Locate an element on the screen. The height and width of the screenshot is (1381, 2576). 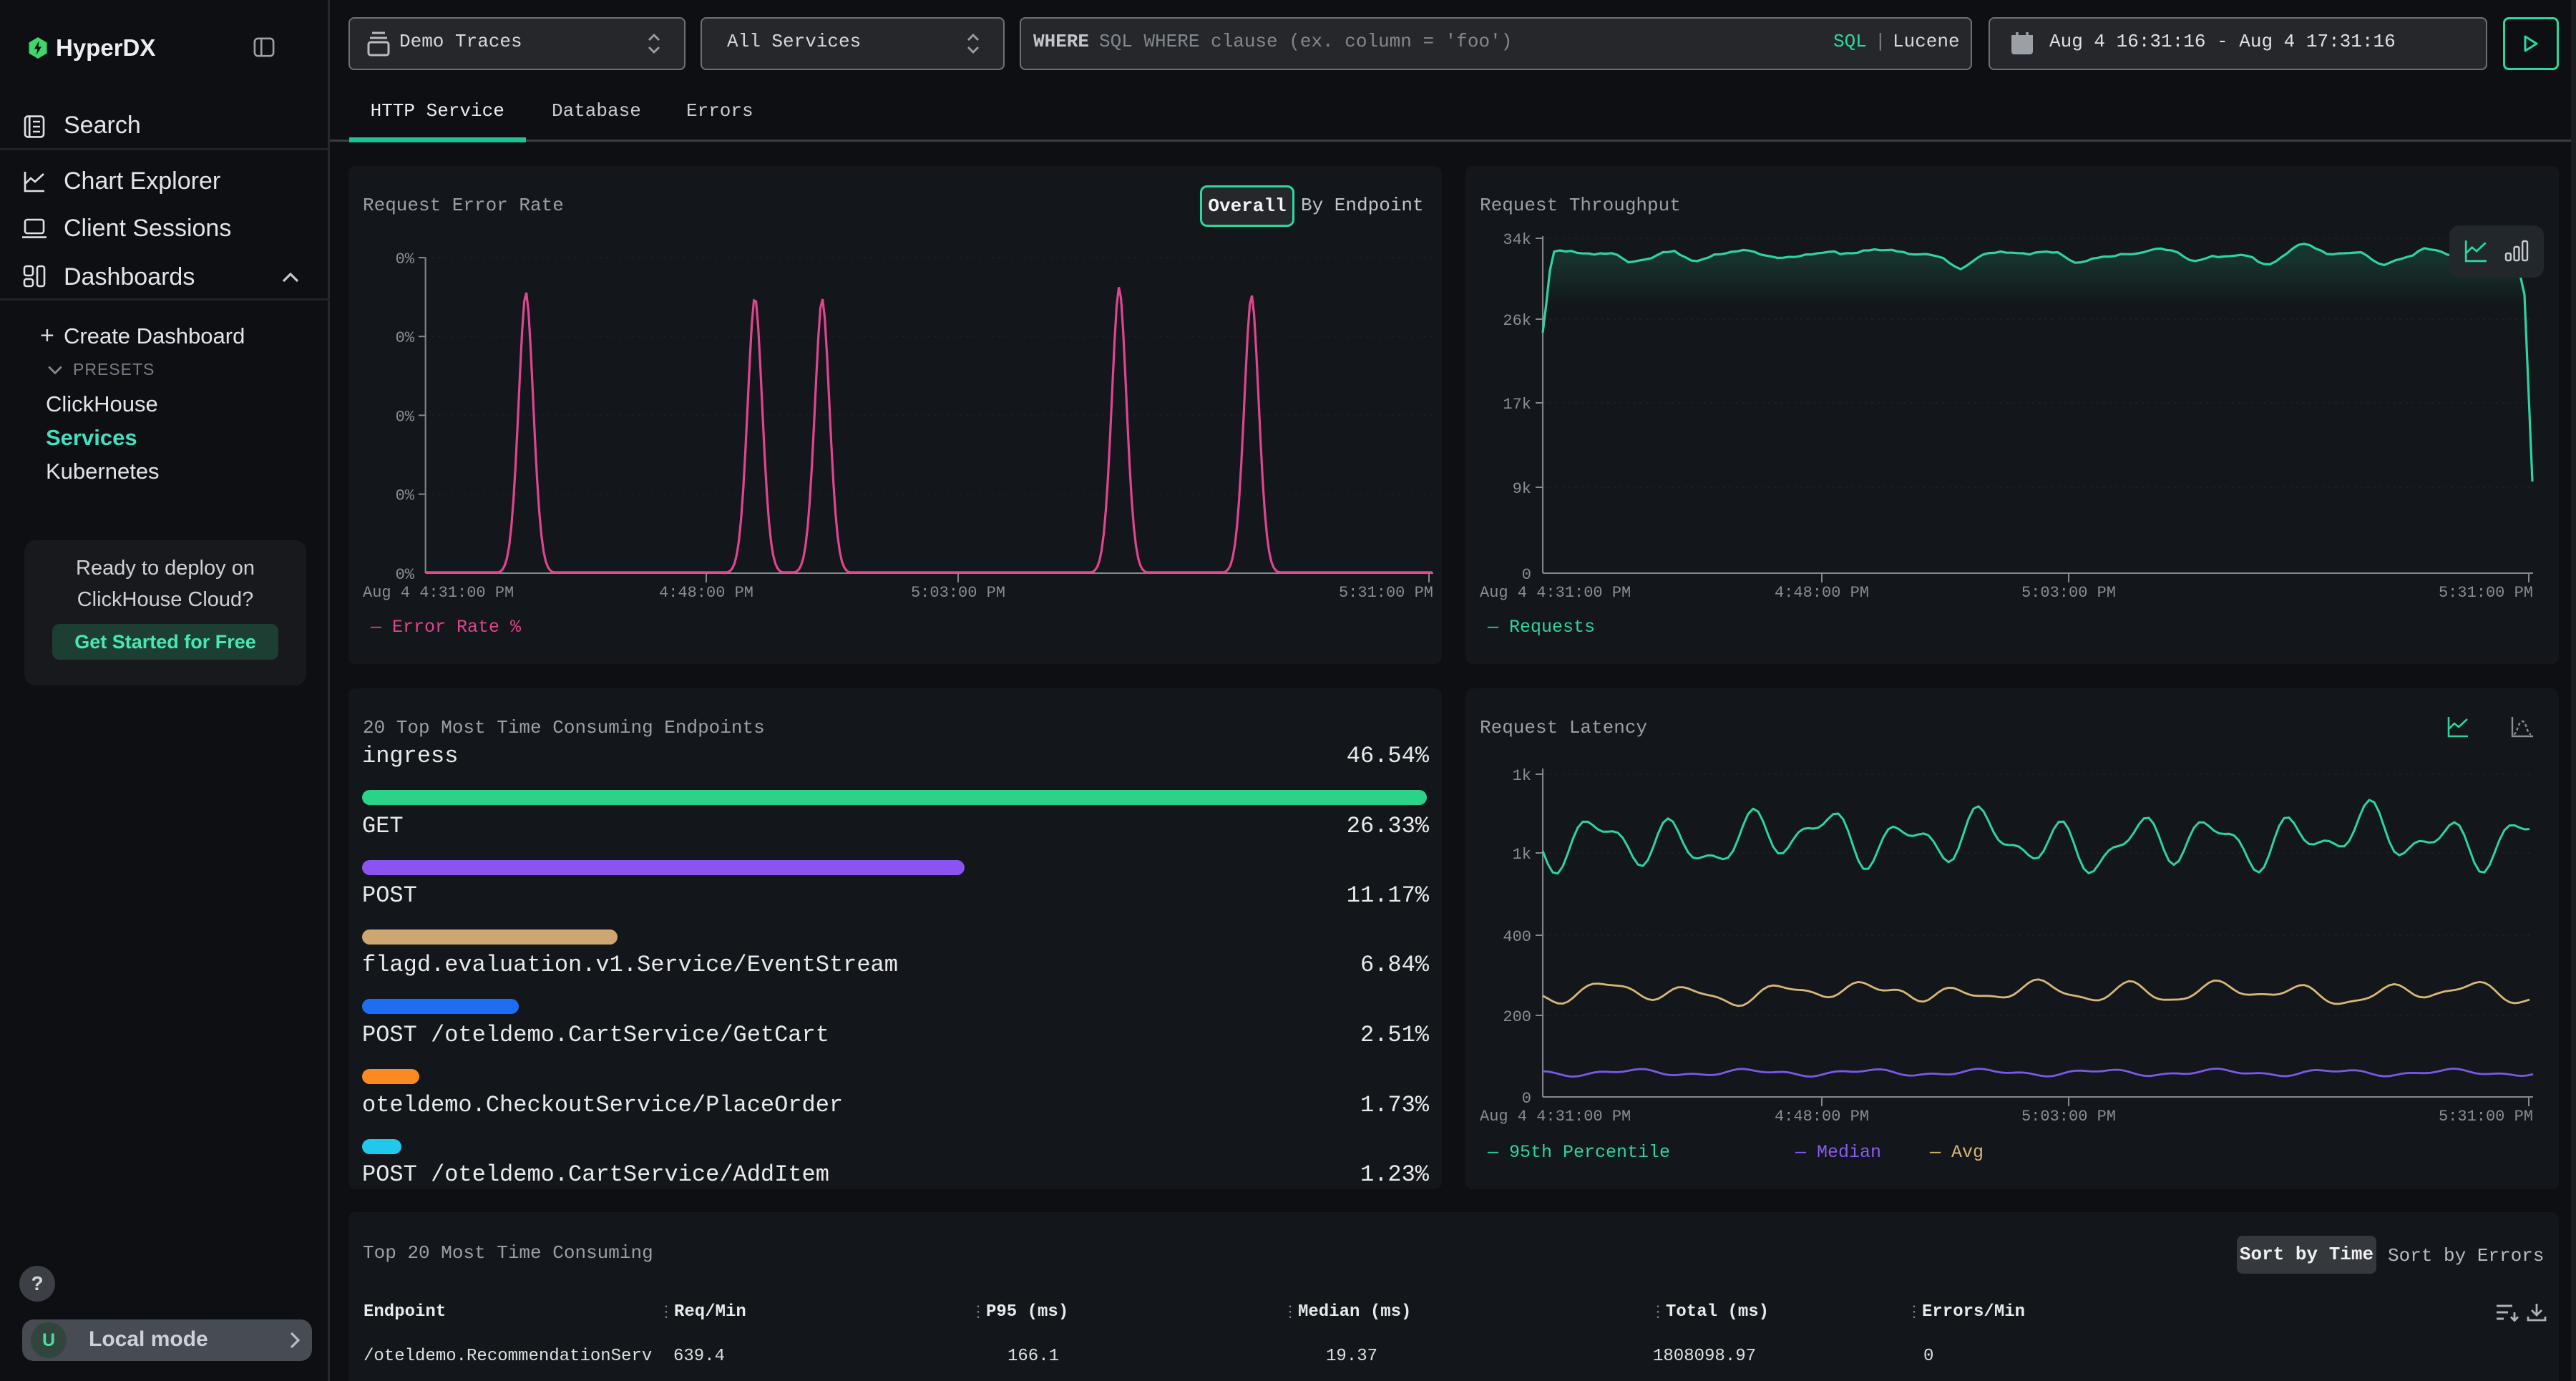
svg-text: 200 is located at coordinates (1517, 1017).